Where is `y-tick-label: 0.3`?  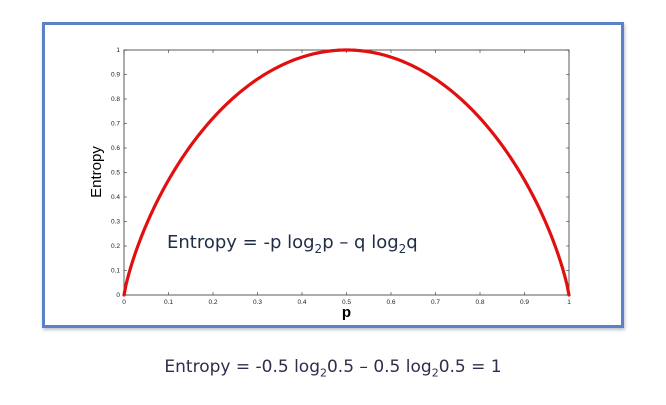
y-tick-label: 0.3 is located at coordinates (115, 222).